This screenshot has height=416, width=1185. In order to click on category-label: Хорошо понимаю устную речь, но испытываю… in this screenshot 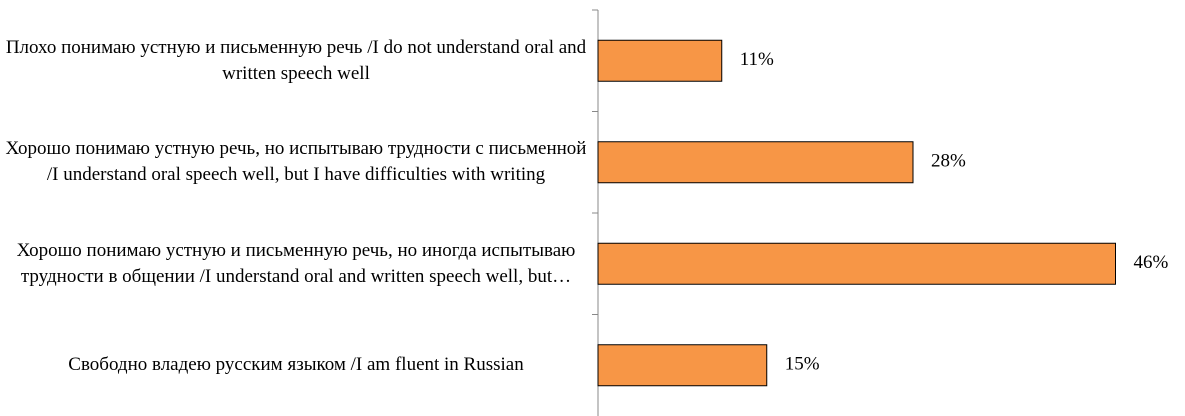, I will do `click(296, 162)`.